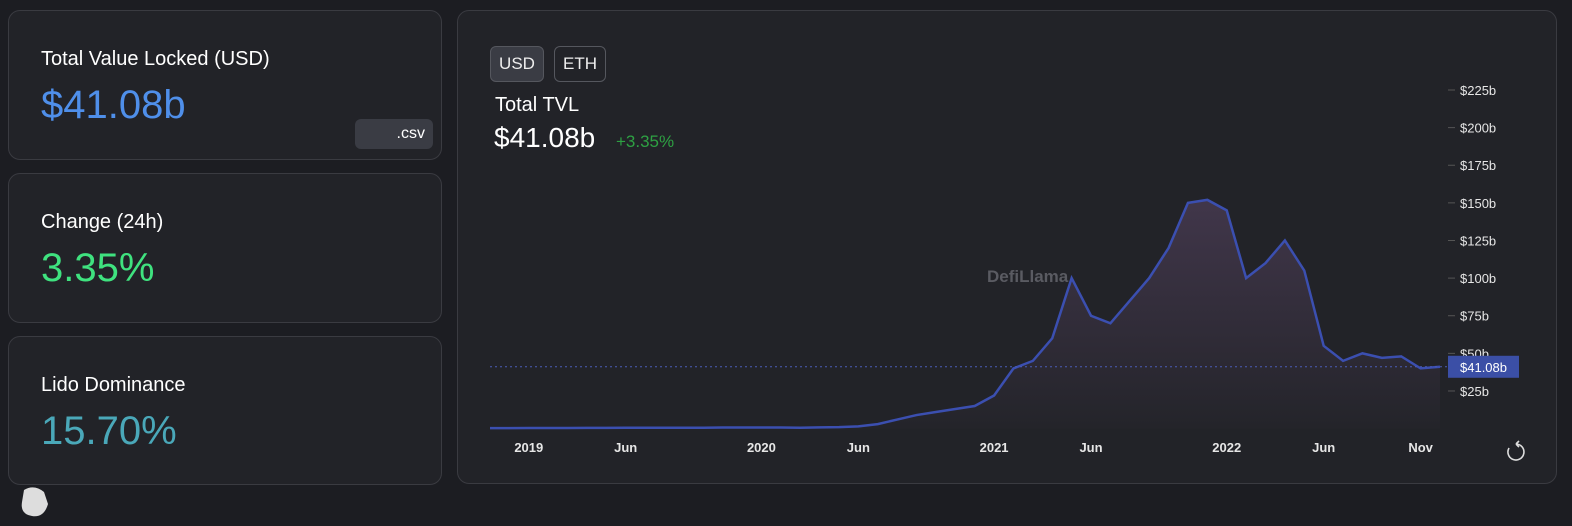 The image size is (1572, 526). What do you see at coordinates (109, 431) in the screenshot?
I see `card-value: 15.70%` at bounding box center [109, 431].